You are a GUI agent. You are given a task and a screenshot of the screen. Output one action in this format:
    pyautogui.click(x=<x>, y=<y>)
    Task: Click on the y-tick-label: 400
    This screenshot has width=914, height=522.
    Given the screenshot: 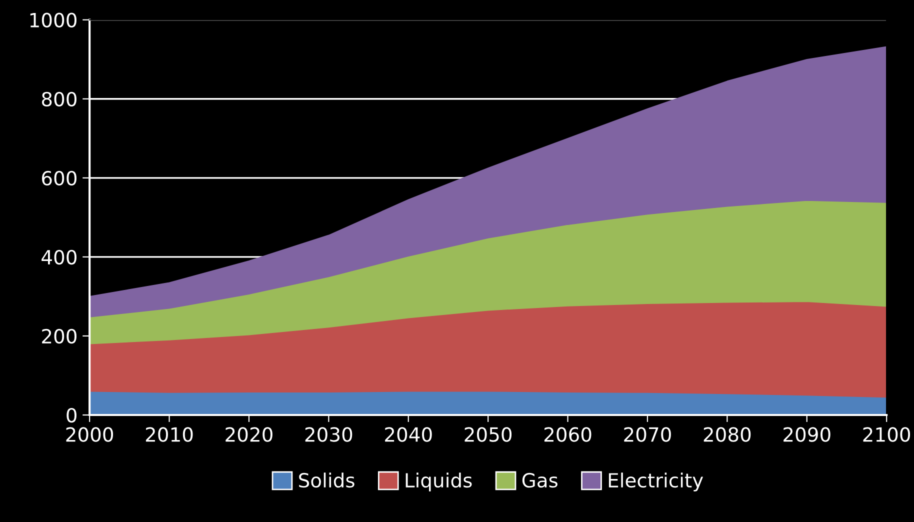 What is the action you would take?
    pyautogui.click(x=59, y=257)
    